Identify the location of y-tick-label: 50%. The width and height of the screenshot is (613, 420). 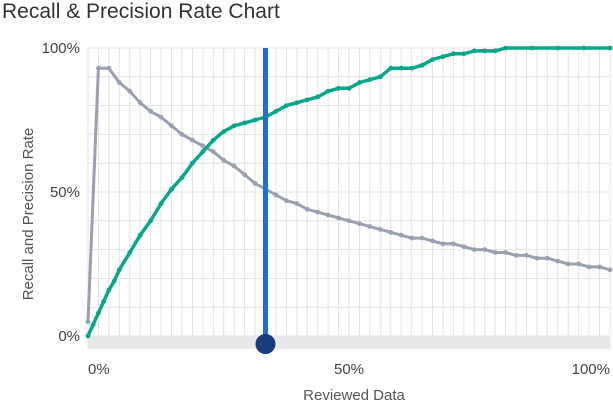
(65, 192).